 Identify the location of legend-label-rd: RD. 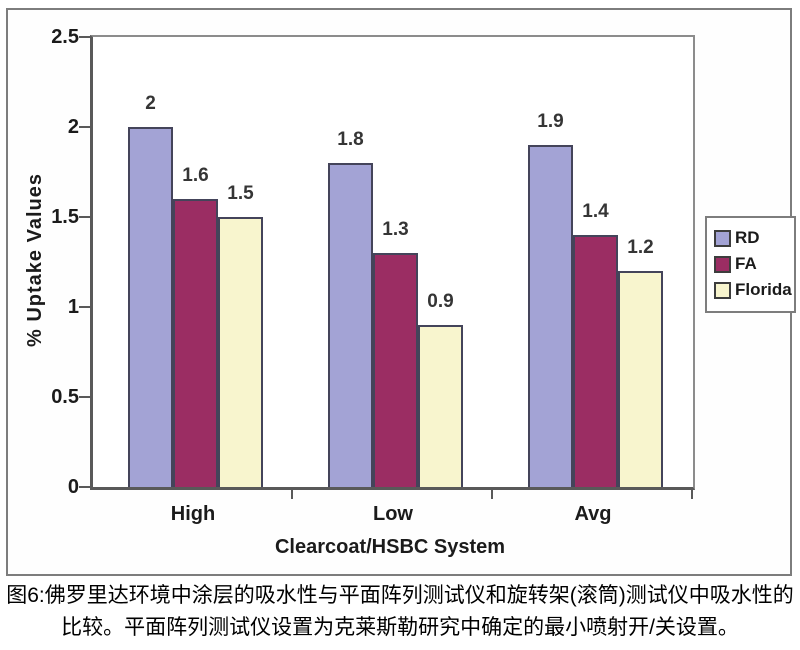
(747, 237).